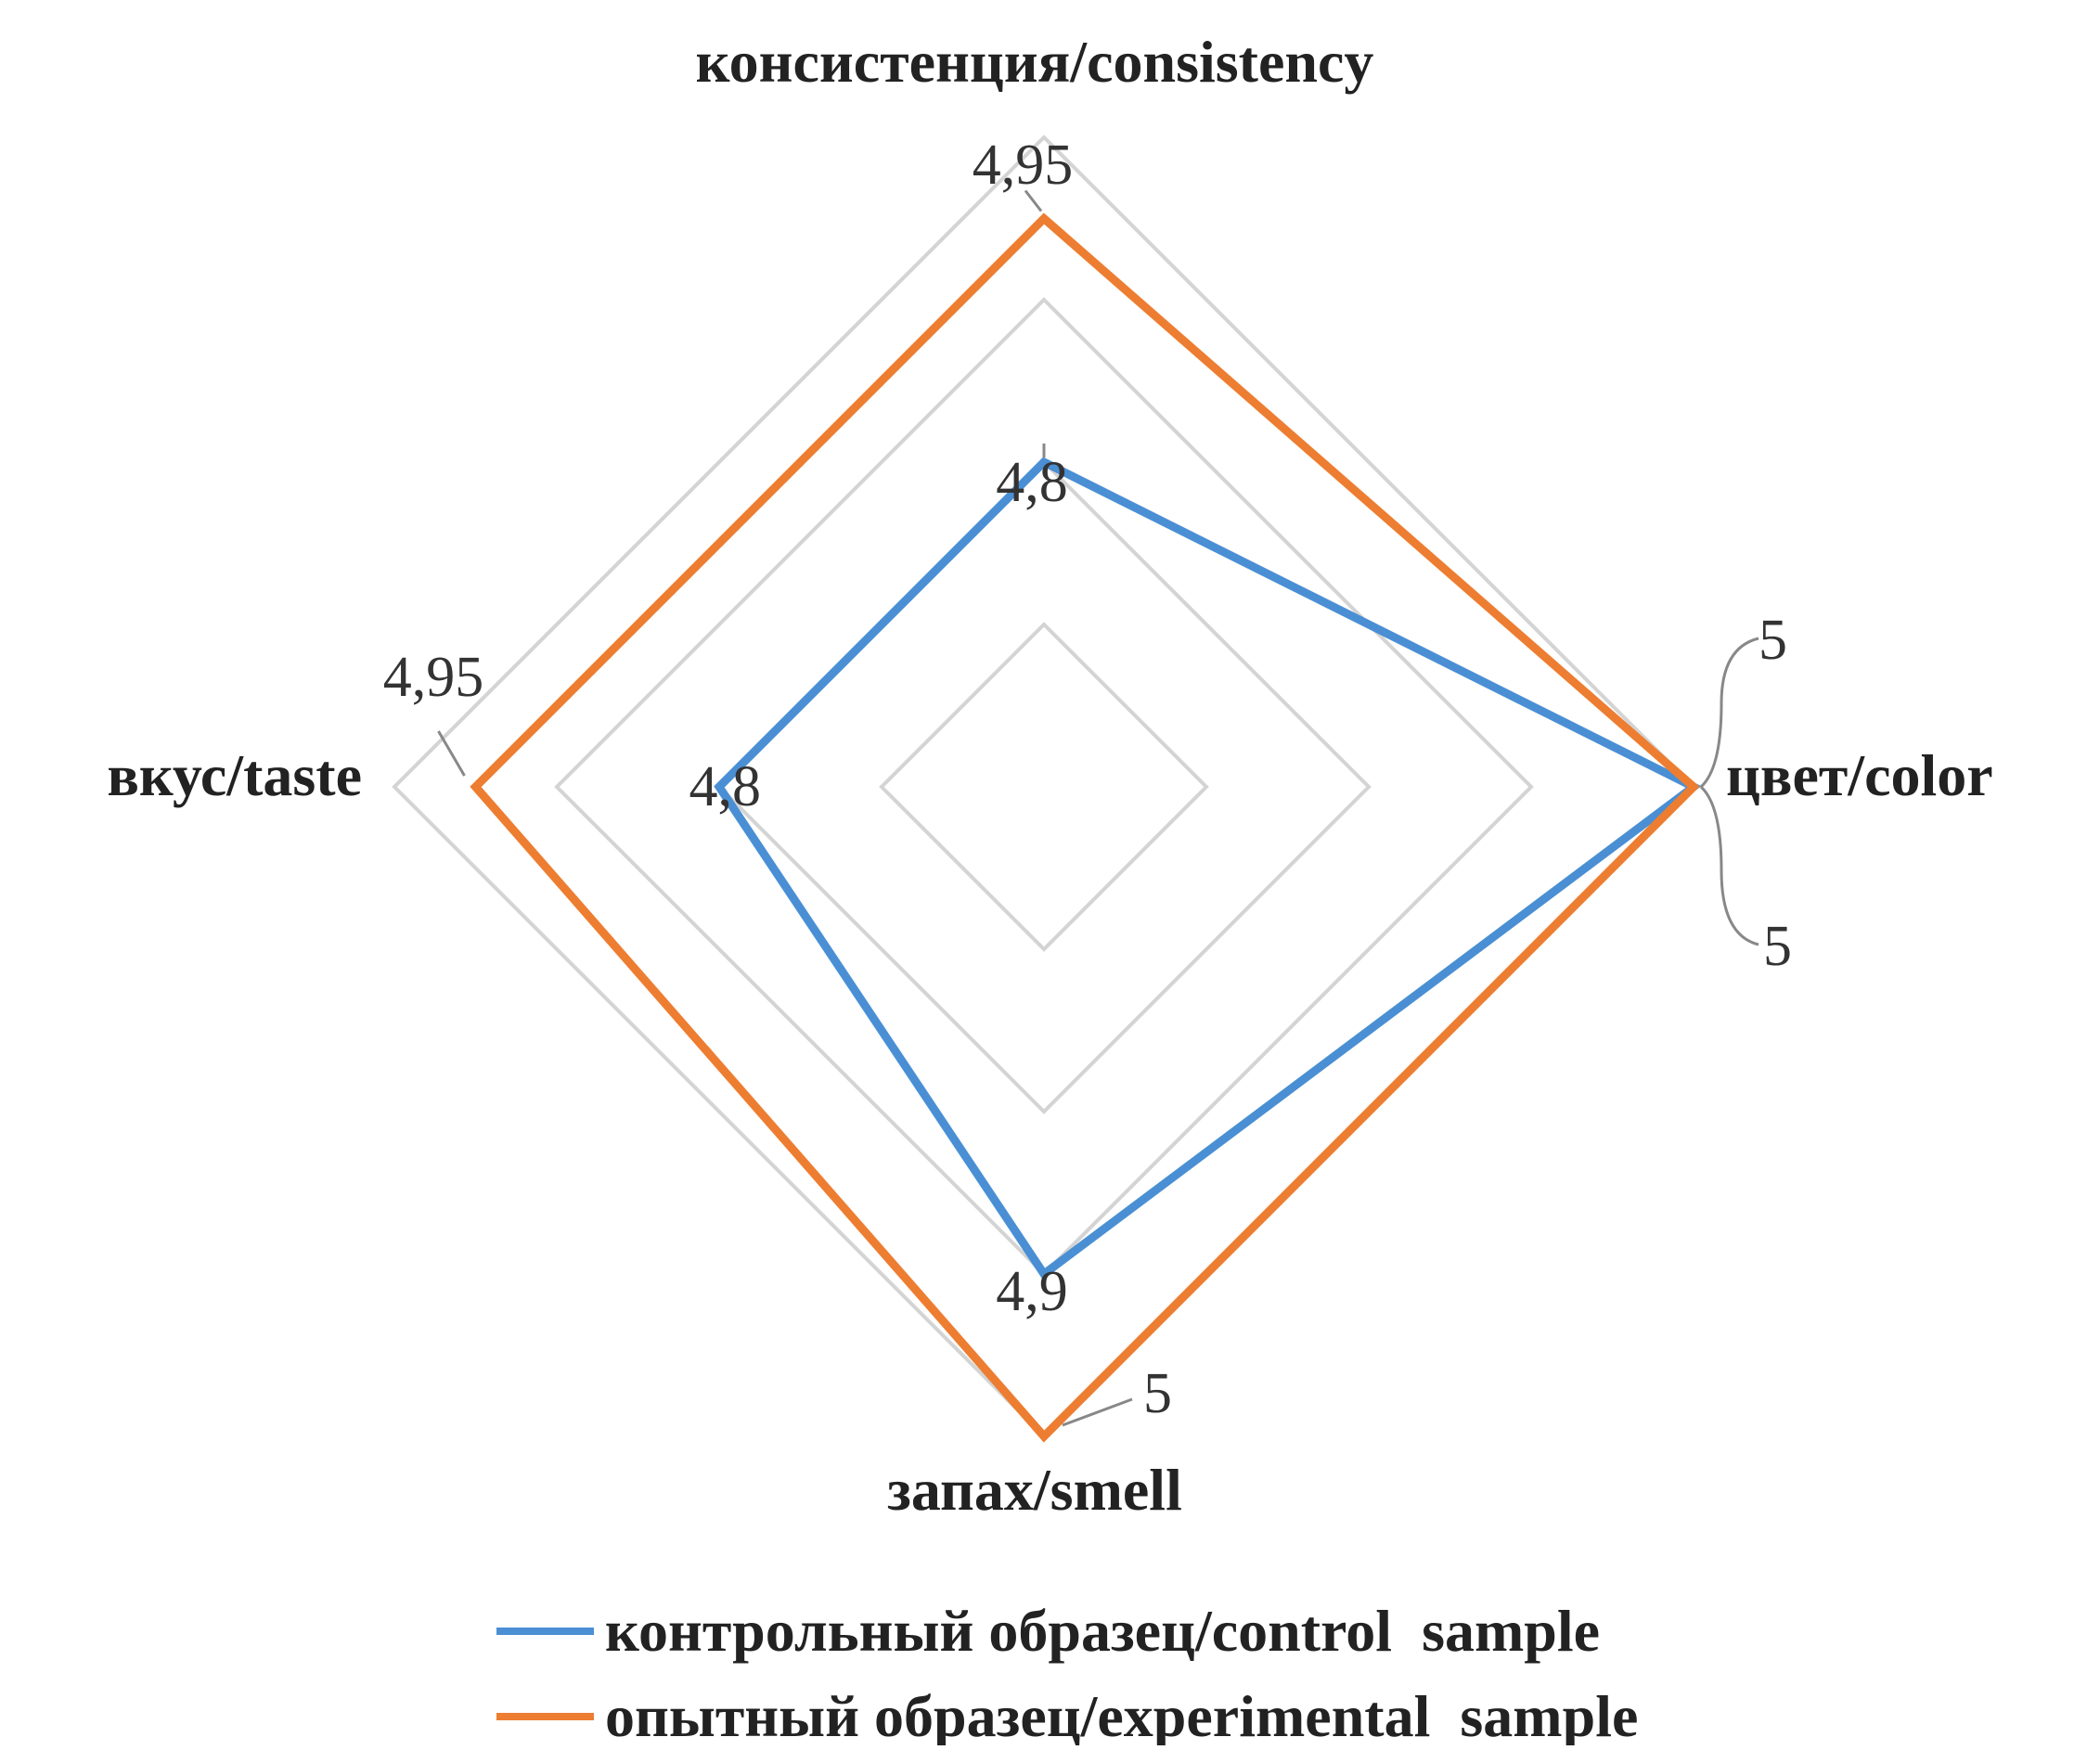 This screenshot has height=1750, width=2100. I want to click on legend-label-control: контрольный образец/control sample, so click(1102, 1631).